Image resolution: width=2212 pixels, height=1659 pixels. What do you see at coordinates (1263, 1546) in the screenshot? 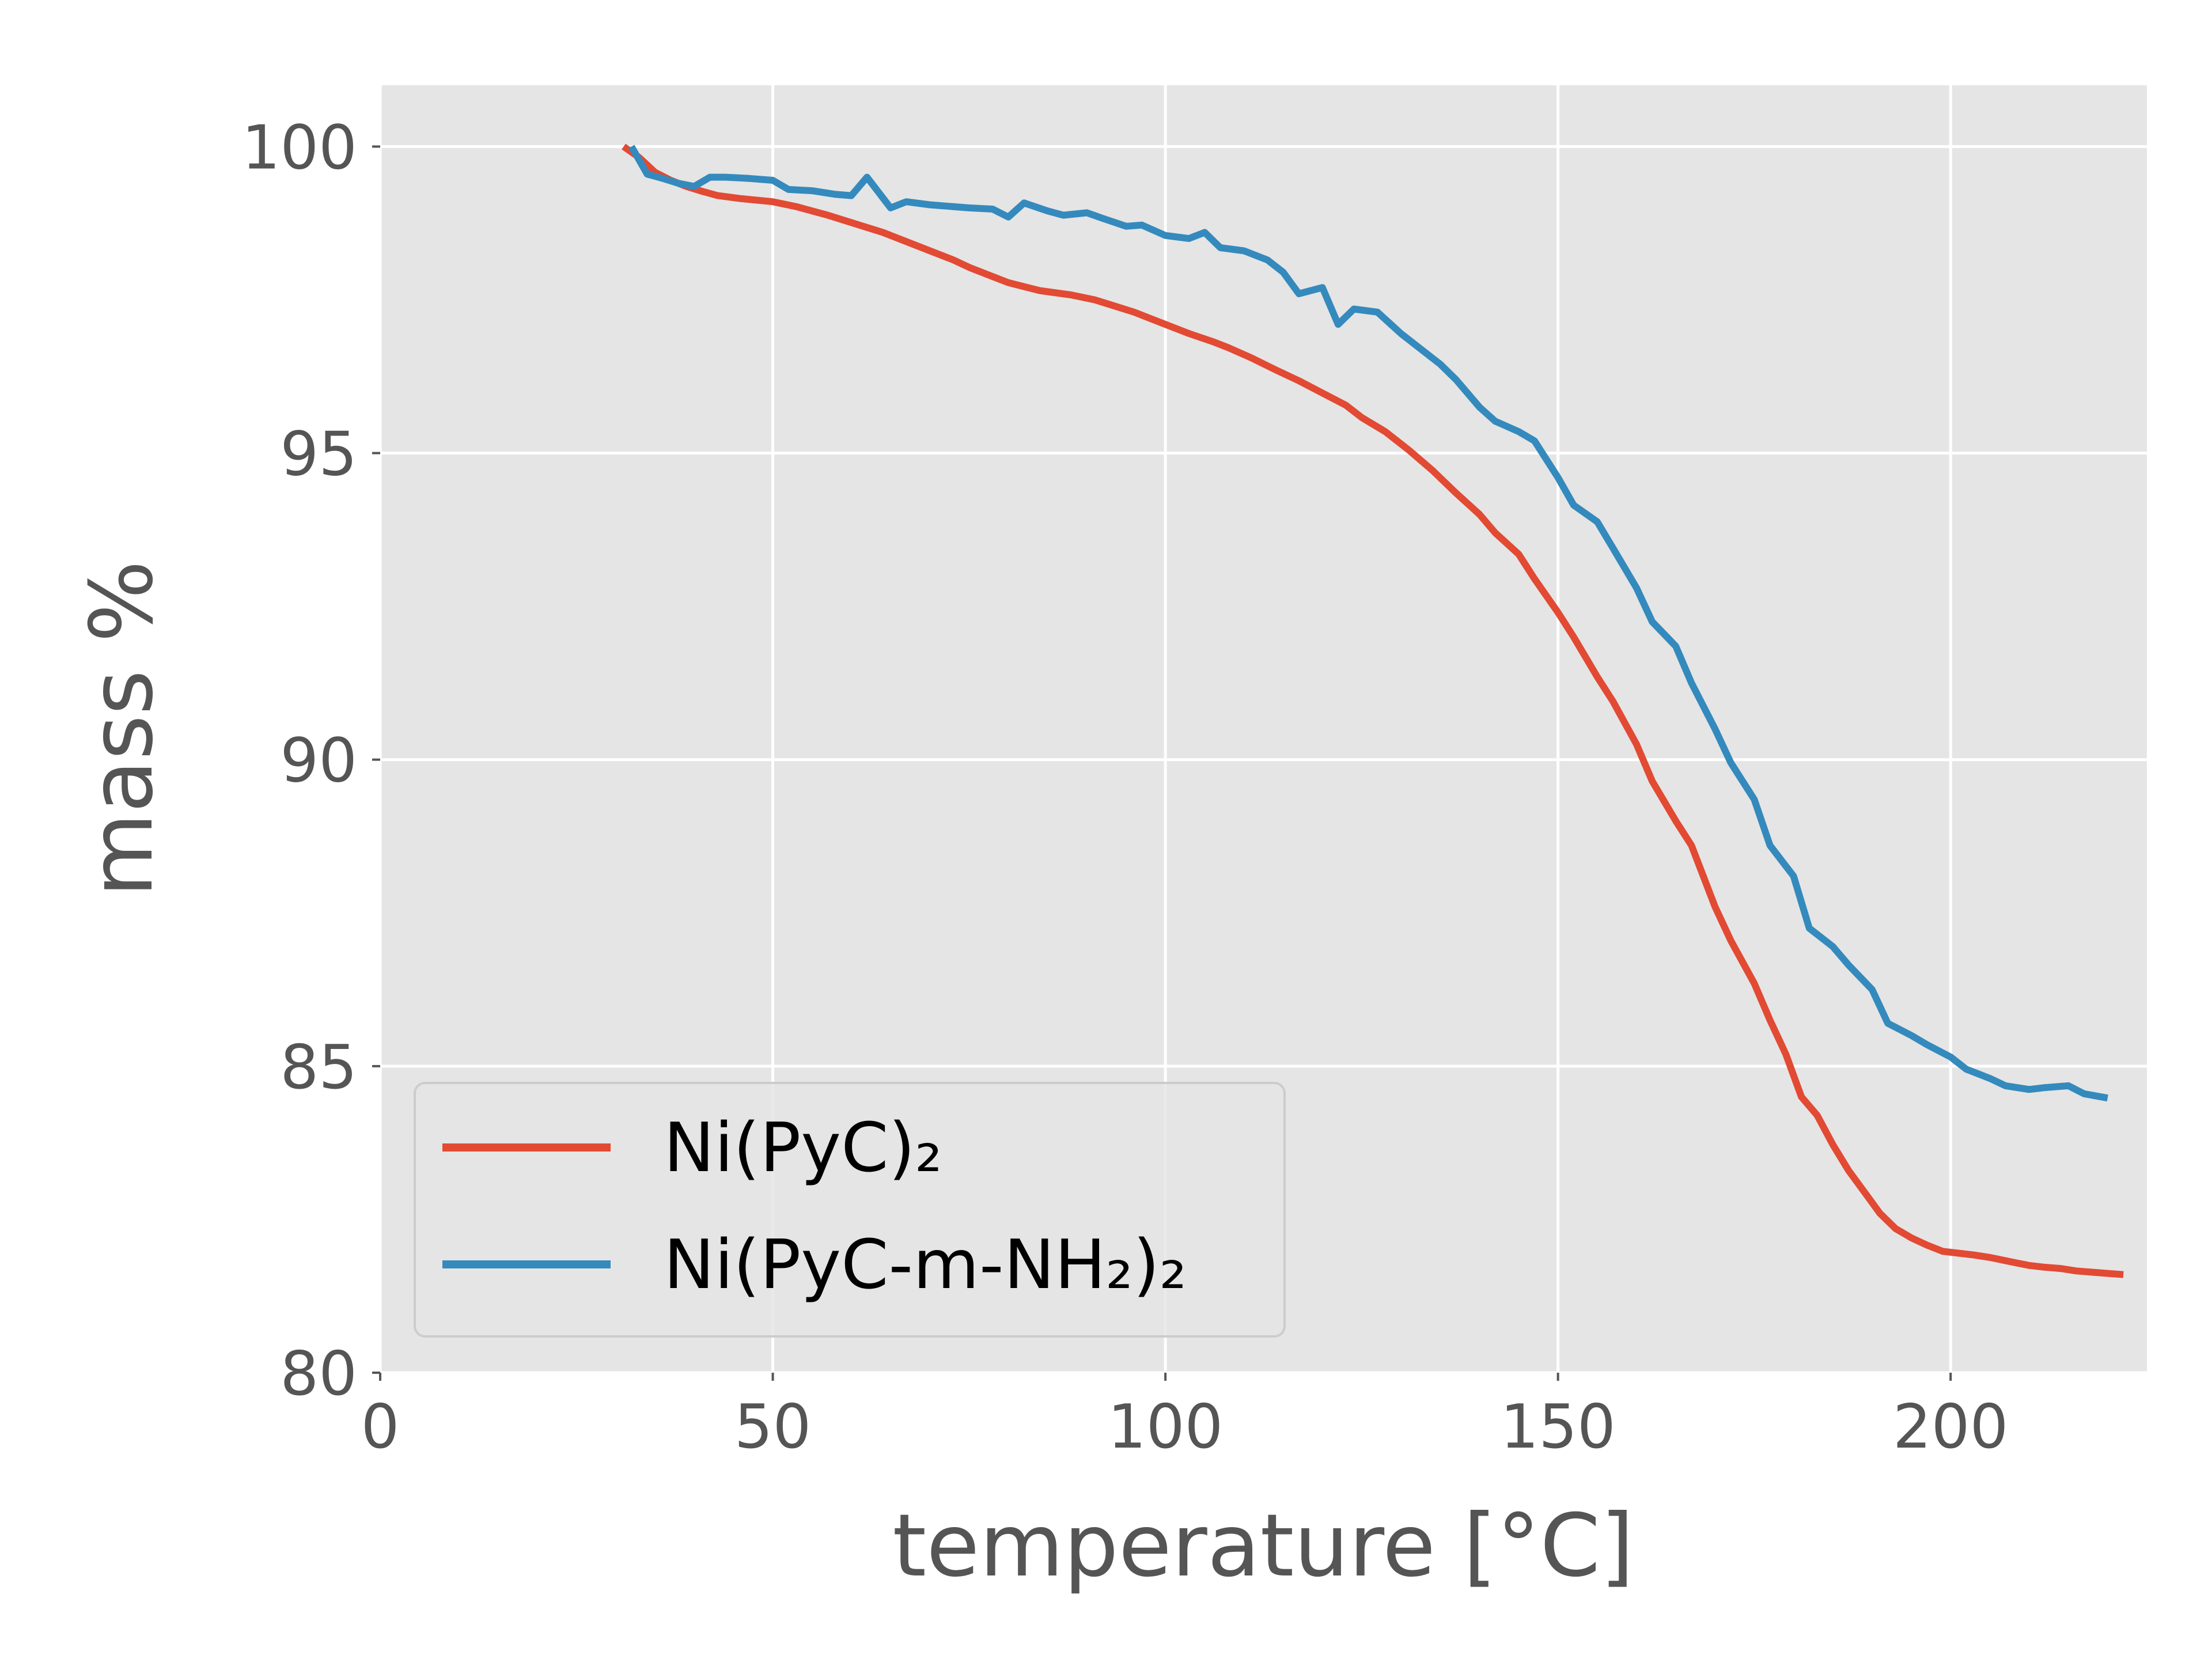
I see `x-axis-label: temperature [°C]` at bounding box center [1263, 1546].